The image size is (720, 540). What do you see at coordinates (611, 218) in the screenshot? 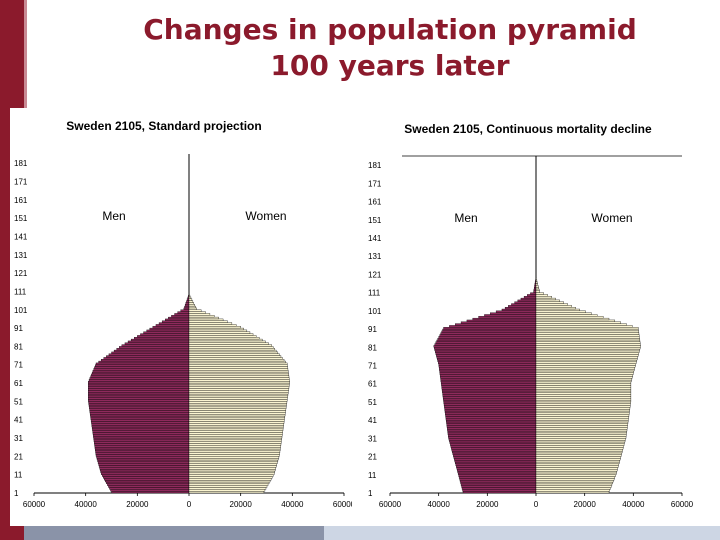
I see `women-label: Women` at bounding box center [611, 218].